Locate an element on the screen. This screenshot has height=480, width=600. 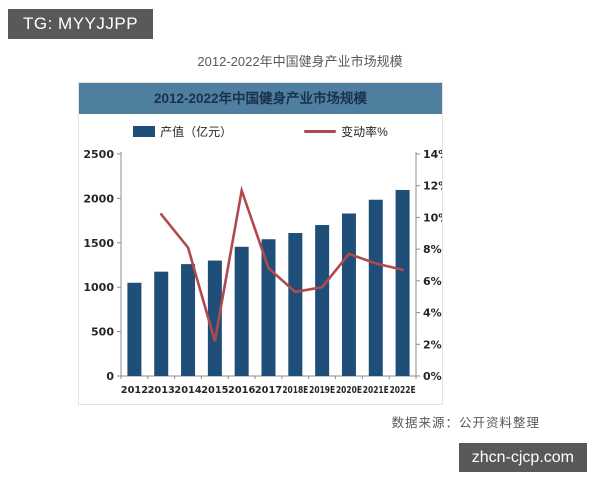
bar-2020E is located at coordinates (348, 294).